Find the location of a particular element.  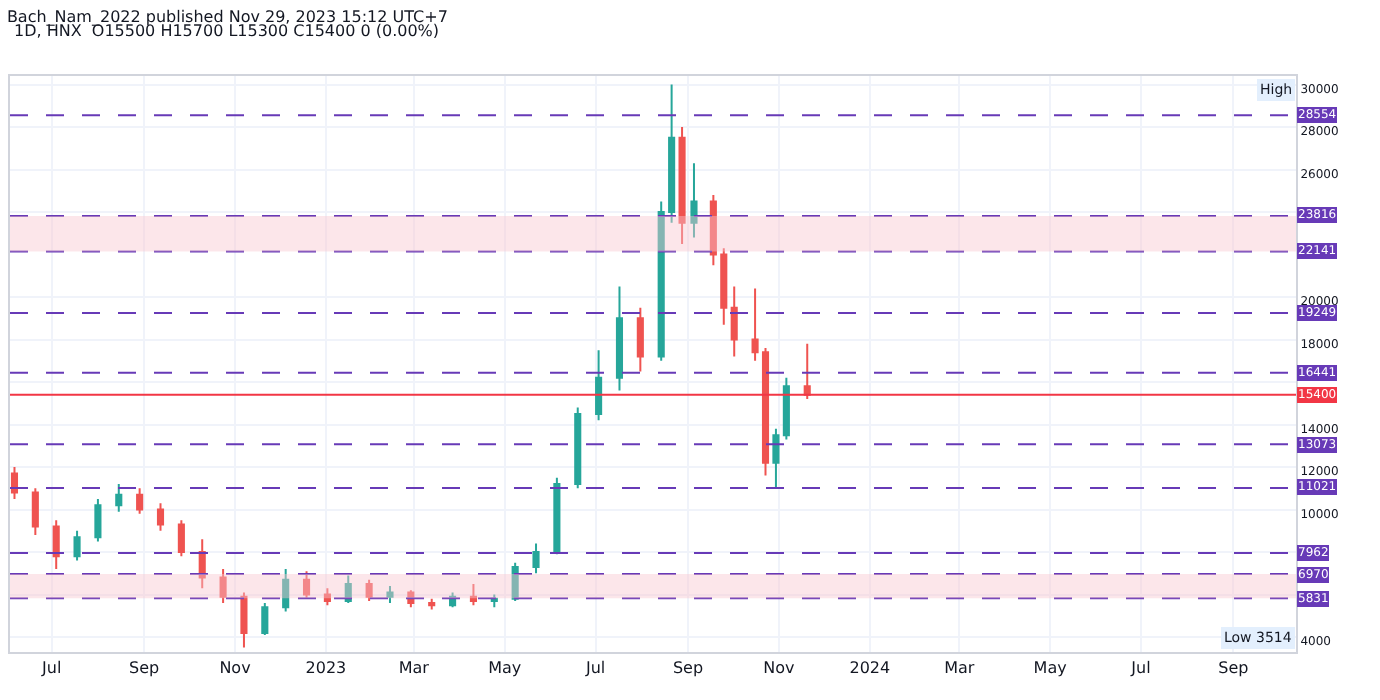

x-tick-label: 2023 is located at coordinates (326, 668).